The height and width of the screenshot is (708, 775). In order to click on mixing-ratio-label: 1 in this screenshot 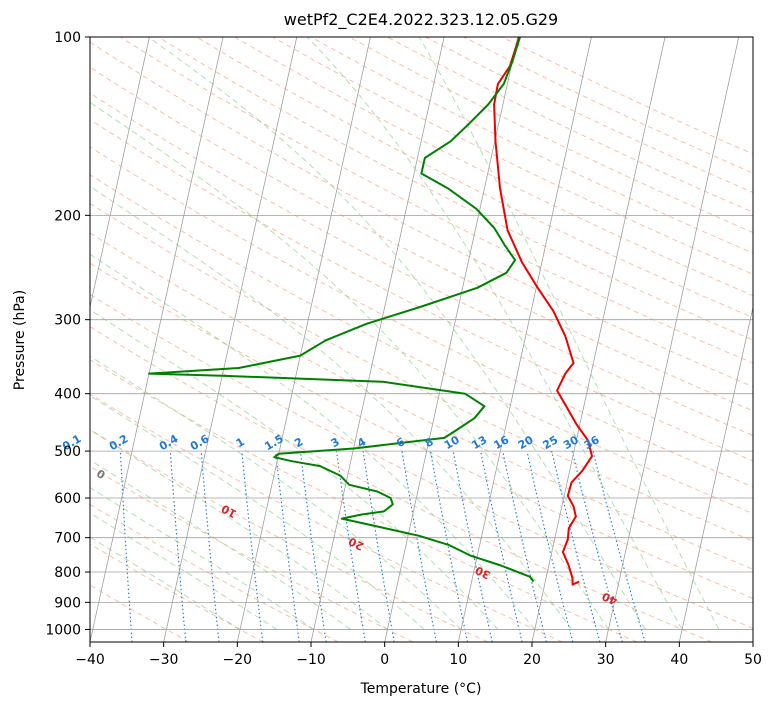, I will do `click(240, 442)`.